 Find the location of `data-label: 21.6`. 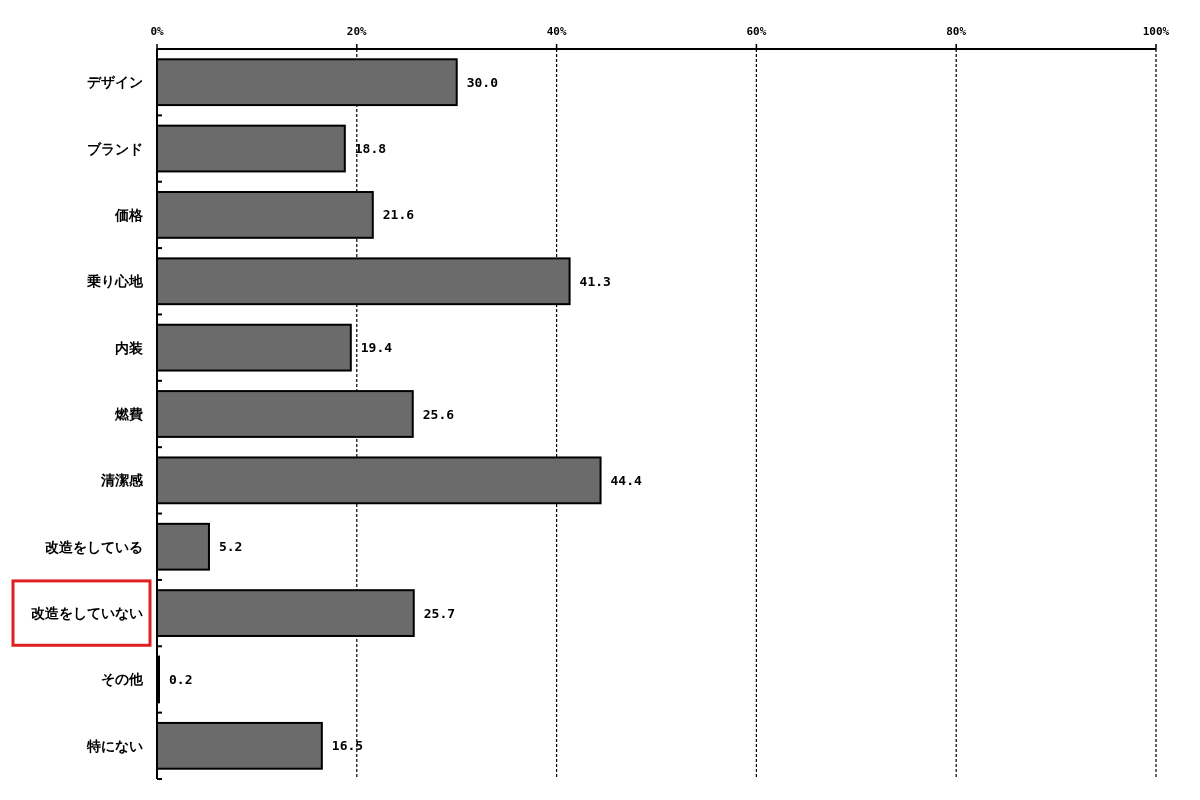

data-label: 21.6 is located at coordinates (398, 215).